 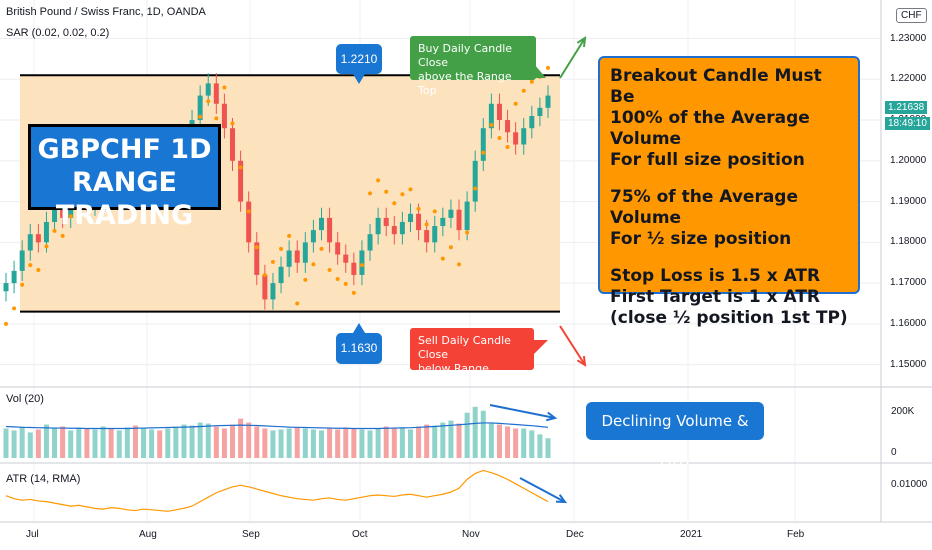 I want to click on range-bottom-label: 1.1630, so click(x=359, y=348).